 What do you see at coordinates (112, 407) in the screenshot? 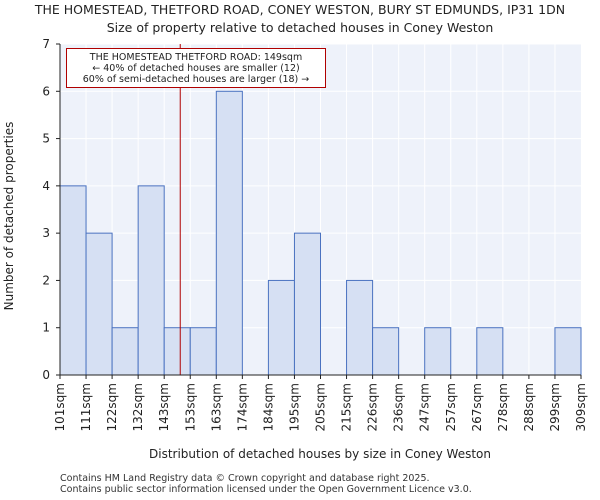
I see `x-tick-label: 122sqm` at bounding box center [112, 407].